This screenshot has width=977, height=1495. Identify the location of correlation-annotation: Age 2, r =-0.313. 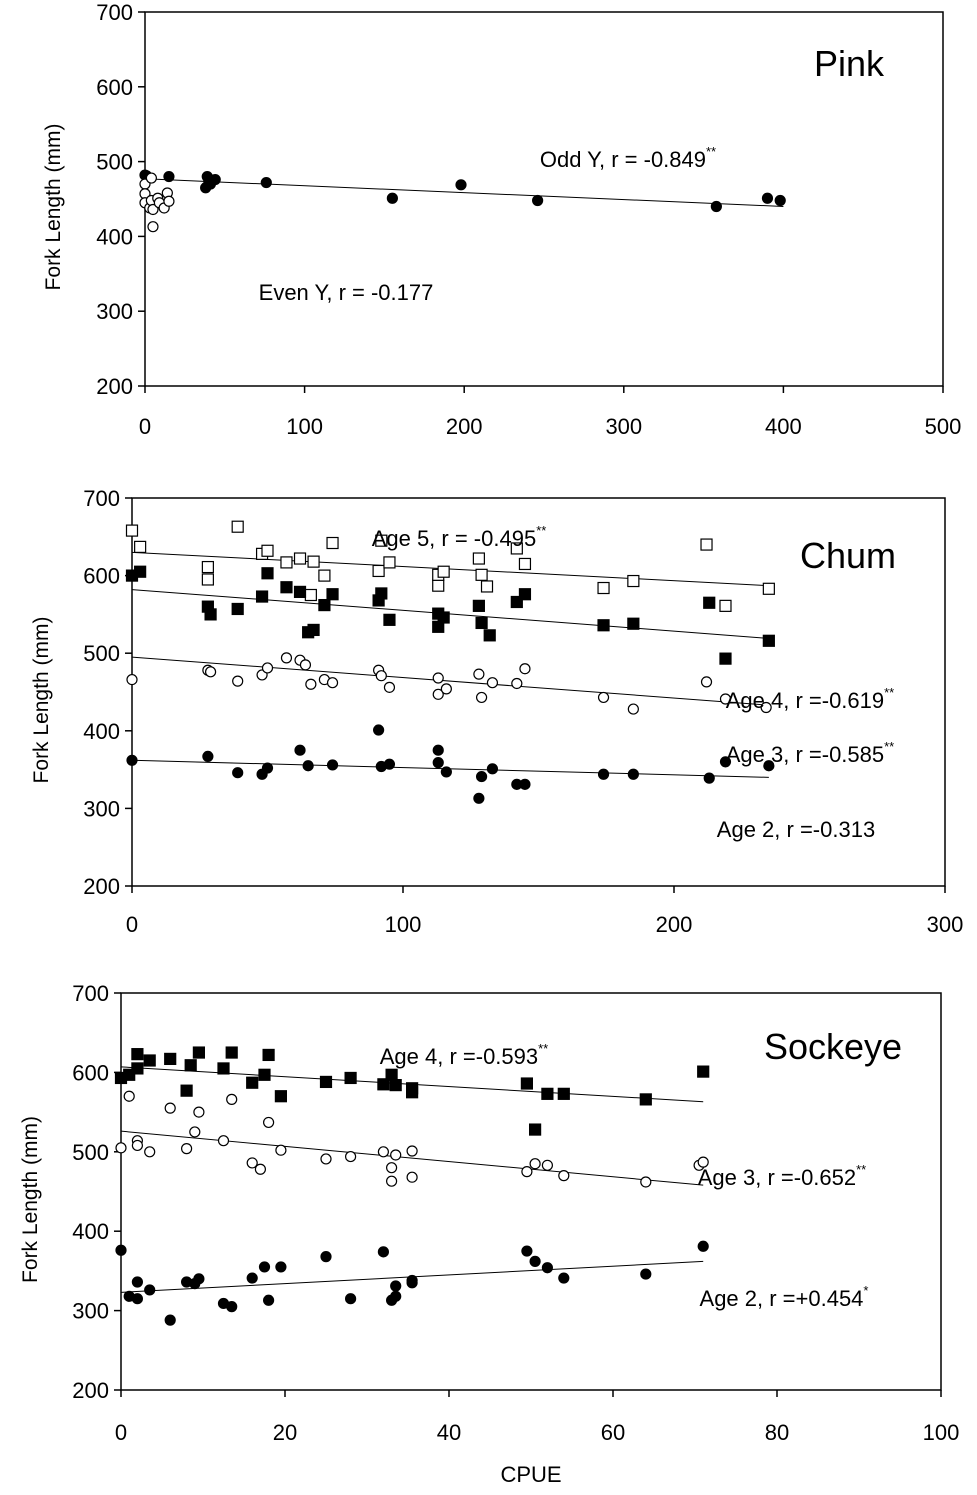
(796, 829).